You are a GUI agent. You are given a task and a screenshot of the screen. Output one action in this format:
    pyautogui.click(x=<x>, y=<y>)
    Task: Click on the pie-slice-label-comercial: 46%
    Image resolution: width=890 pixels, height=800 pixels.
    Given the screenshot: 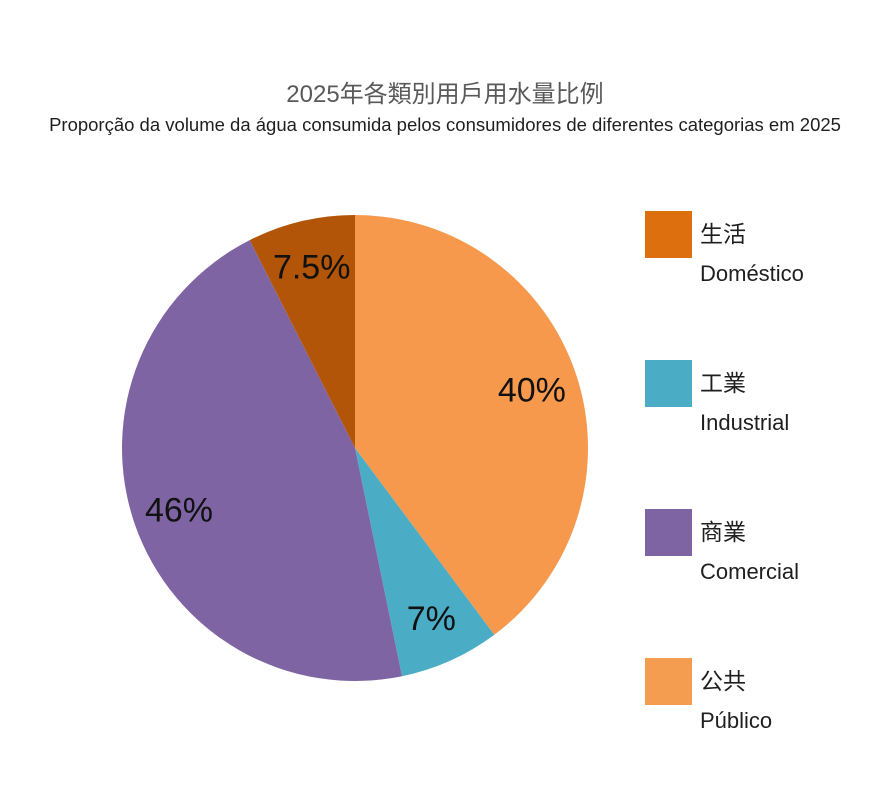 What is the action you would take?
    pyautogui.click(x=179, y=511)
    